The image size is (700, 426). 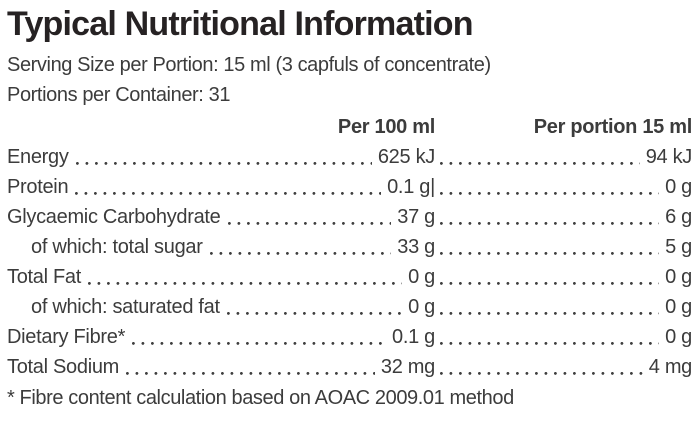 What do you see at coordinates (117, 247) in the screenshot?
I see `row-label: of which: total sugar` at bounding box center [117, 247].